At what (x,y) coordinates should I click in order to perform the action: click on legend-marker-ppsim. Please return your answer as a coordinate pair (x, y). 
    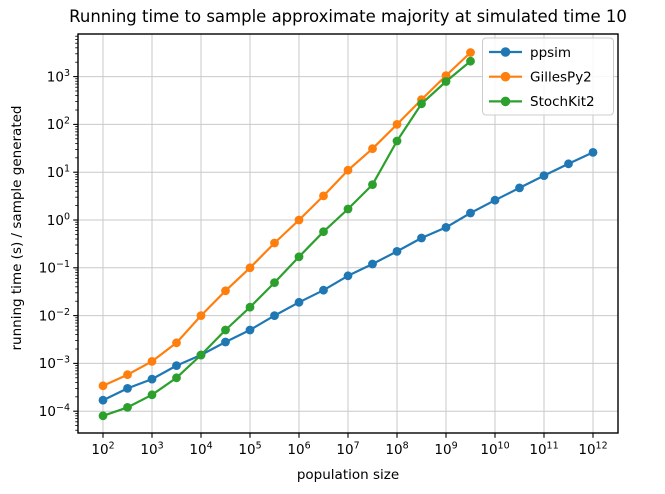
    Looking at the image, I should click on (505, 52).